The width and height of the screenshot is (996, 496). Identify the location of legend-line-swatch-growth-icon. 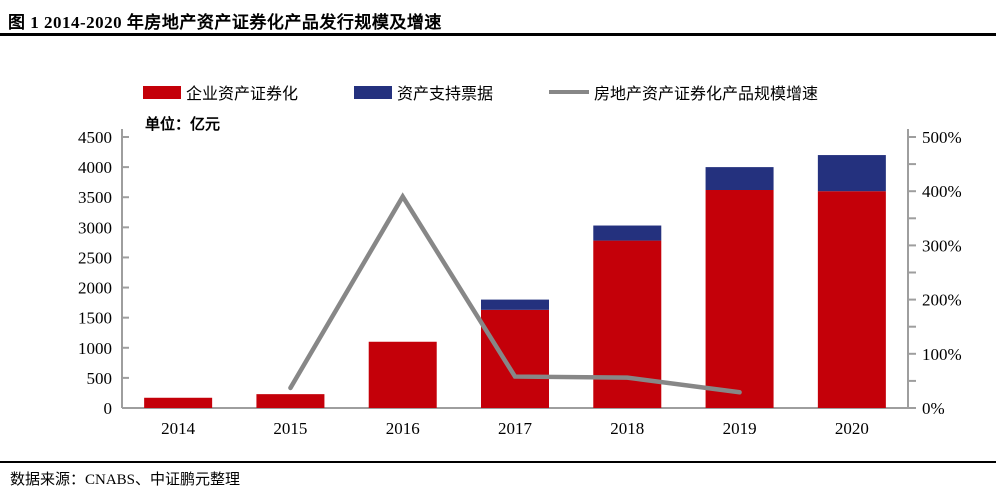
(569, 92).